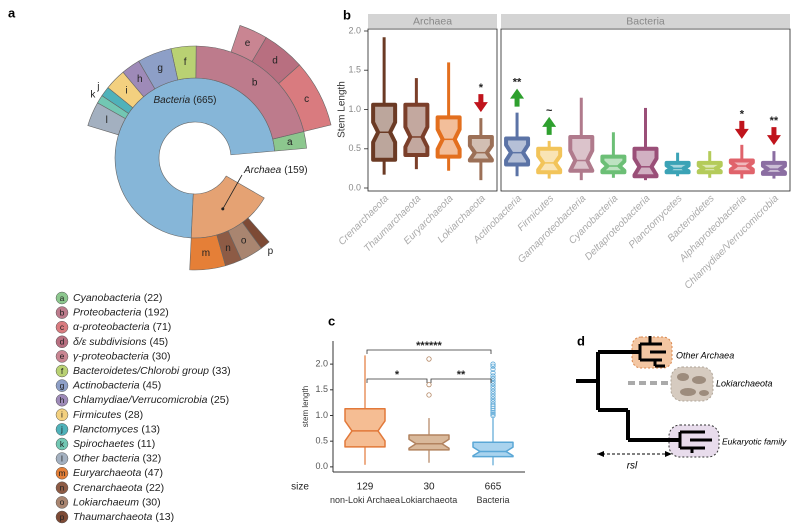  What do you see at coordinates (481, 88) in the screenshot?
I see `signif-label: *` at bounding box center [481, 88].